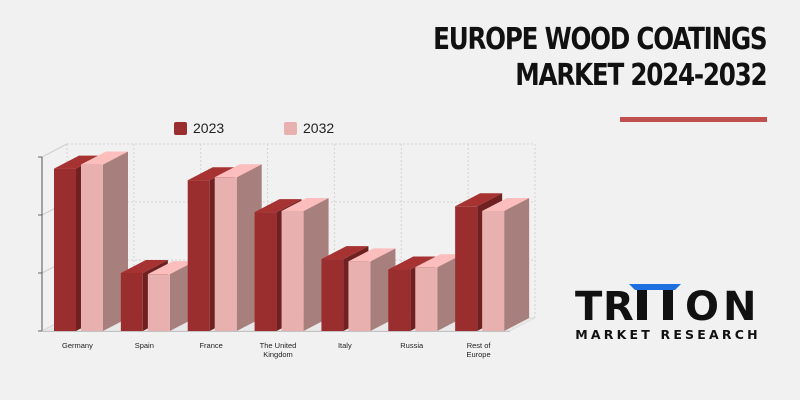 The height and width of the screenshot is (400, 800). I want to click on legend-item-2023: 2023, so click(199, 128).